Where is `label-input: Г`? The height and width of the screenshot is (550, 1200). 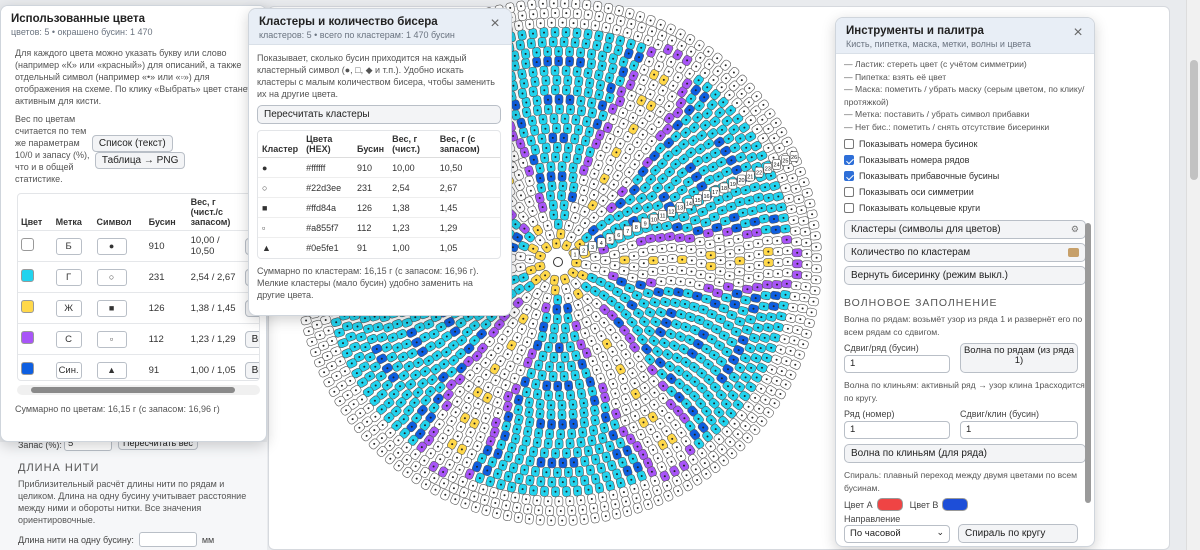 label-input: Г is located at coordinates (68, 277).